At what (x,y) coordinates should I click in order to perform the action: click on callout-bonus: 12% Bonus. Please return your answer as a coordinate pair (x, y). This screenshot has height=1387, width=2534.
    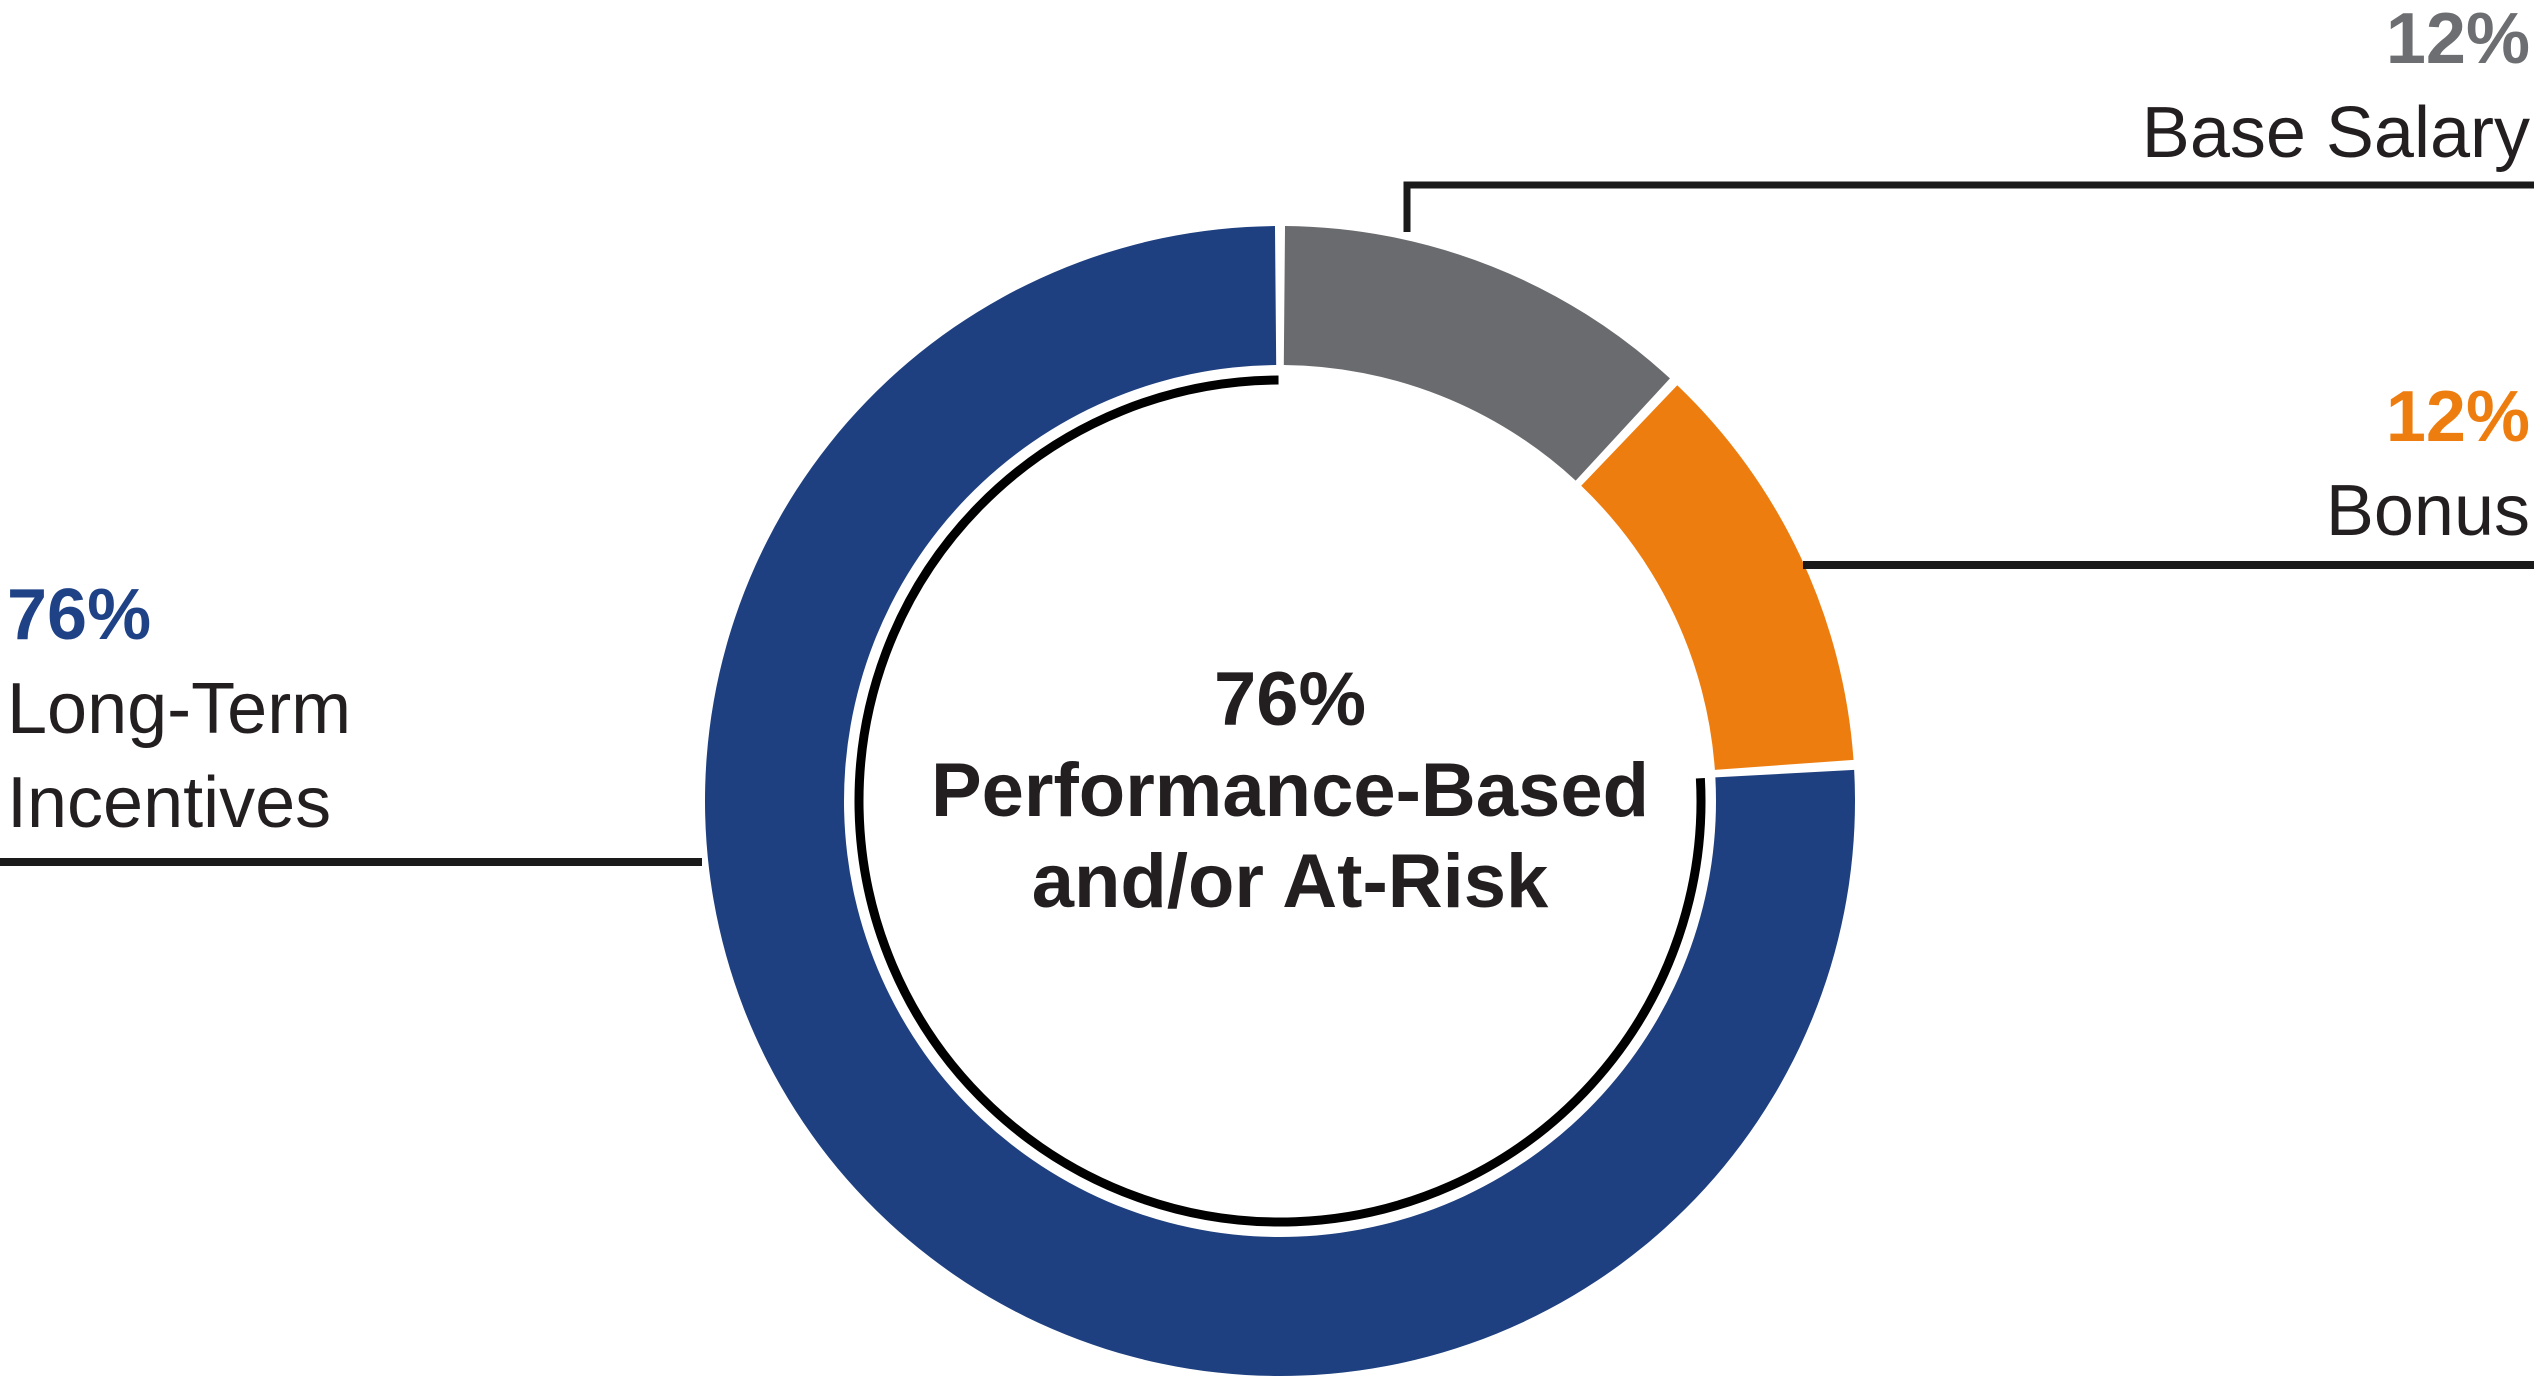
    Looking at the image, I should click on (2428, 464).